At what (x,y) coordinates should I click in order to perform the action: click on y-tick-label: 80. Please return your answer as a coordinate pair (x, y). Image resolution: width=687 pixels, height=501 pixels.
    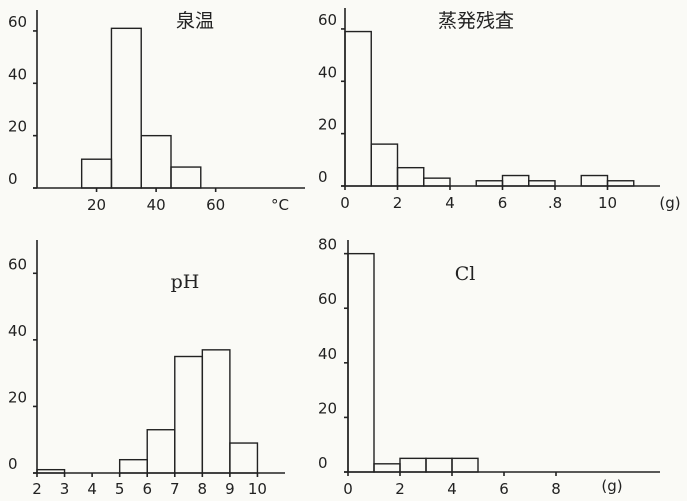
    Looking at the image, I should click on (327, 245).